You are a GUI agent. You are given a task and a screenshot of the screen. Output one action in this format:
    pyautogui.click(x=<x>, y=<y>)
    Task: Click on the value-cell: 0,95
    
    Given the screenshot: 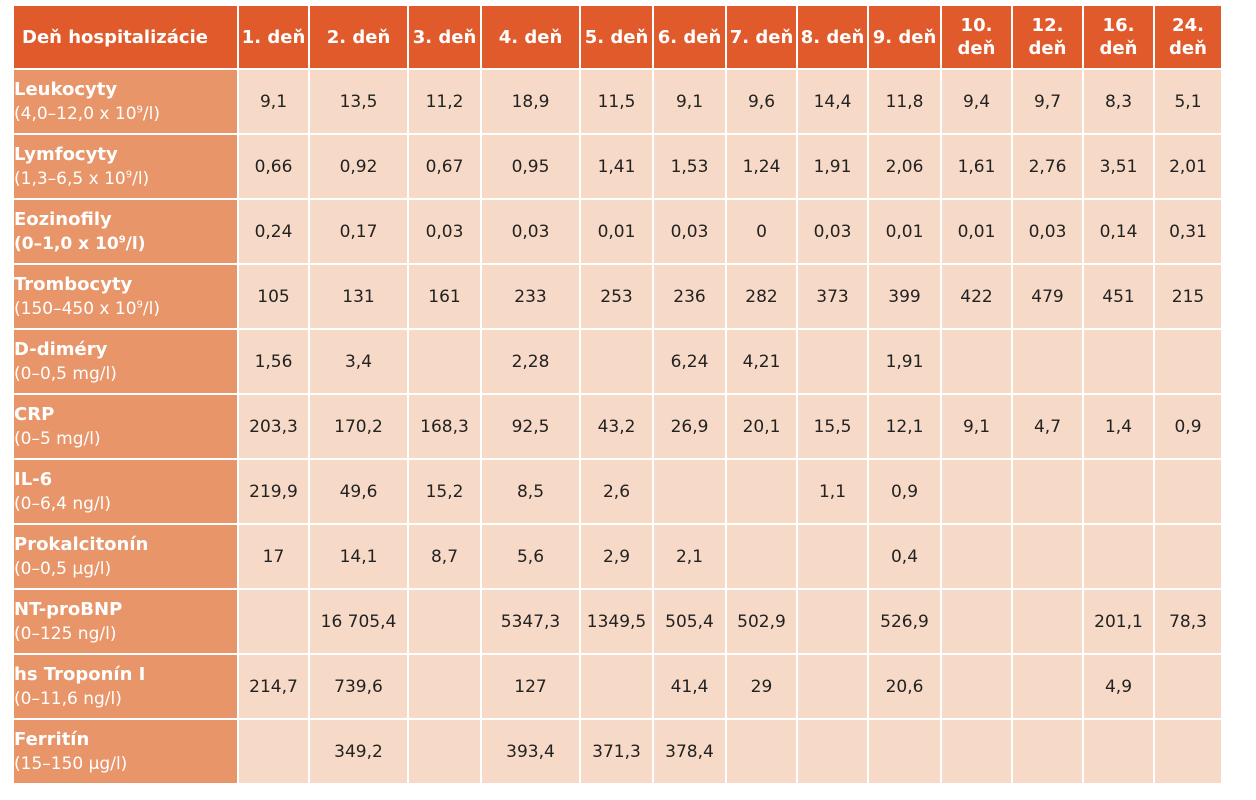 What is the action you would take?
    pyautogui.click(x=530, y=166)
    